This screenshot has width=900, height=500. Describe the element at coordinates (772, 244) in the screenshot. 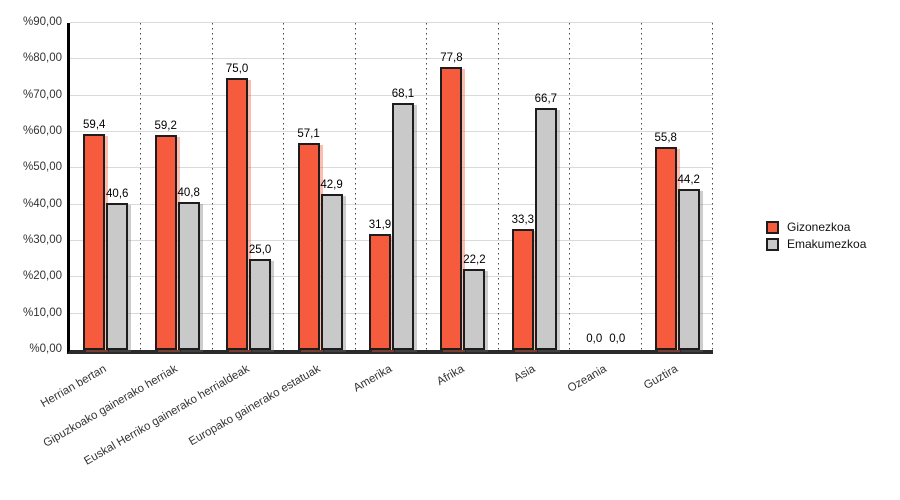

I see `legend-swatch-emakumezkoa` at that location.